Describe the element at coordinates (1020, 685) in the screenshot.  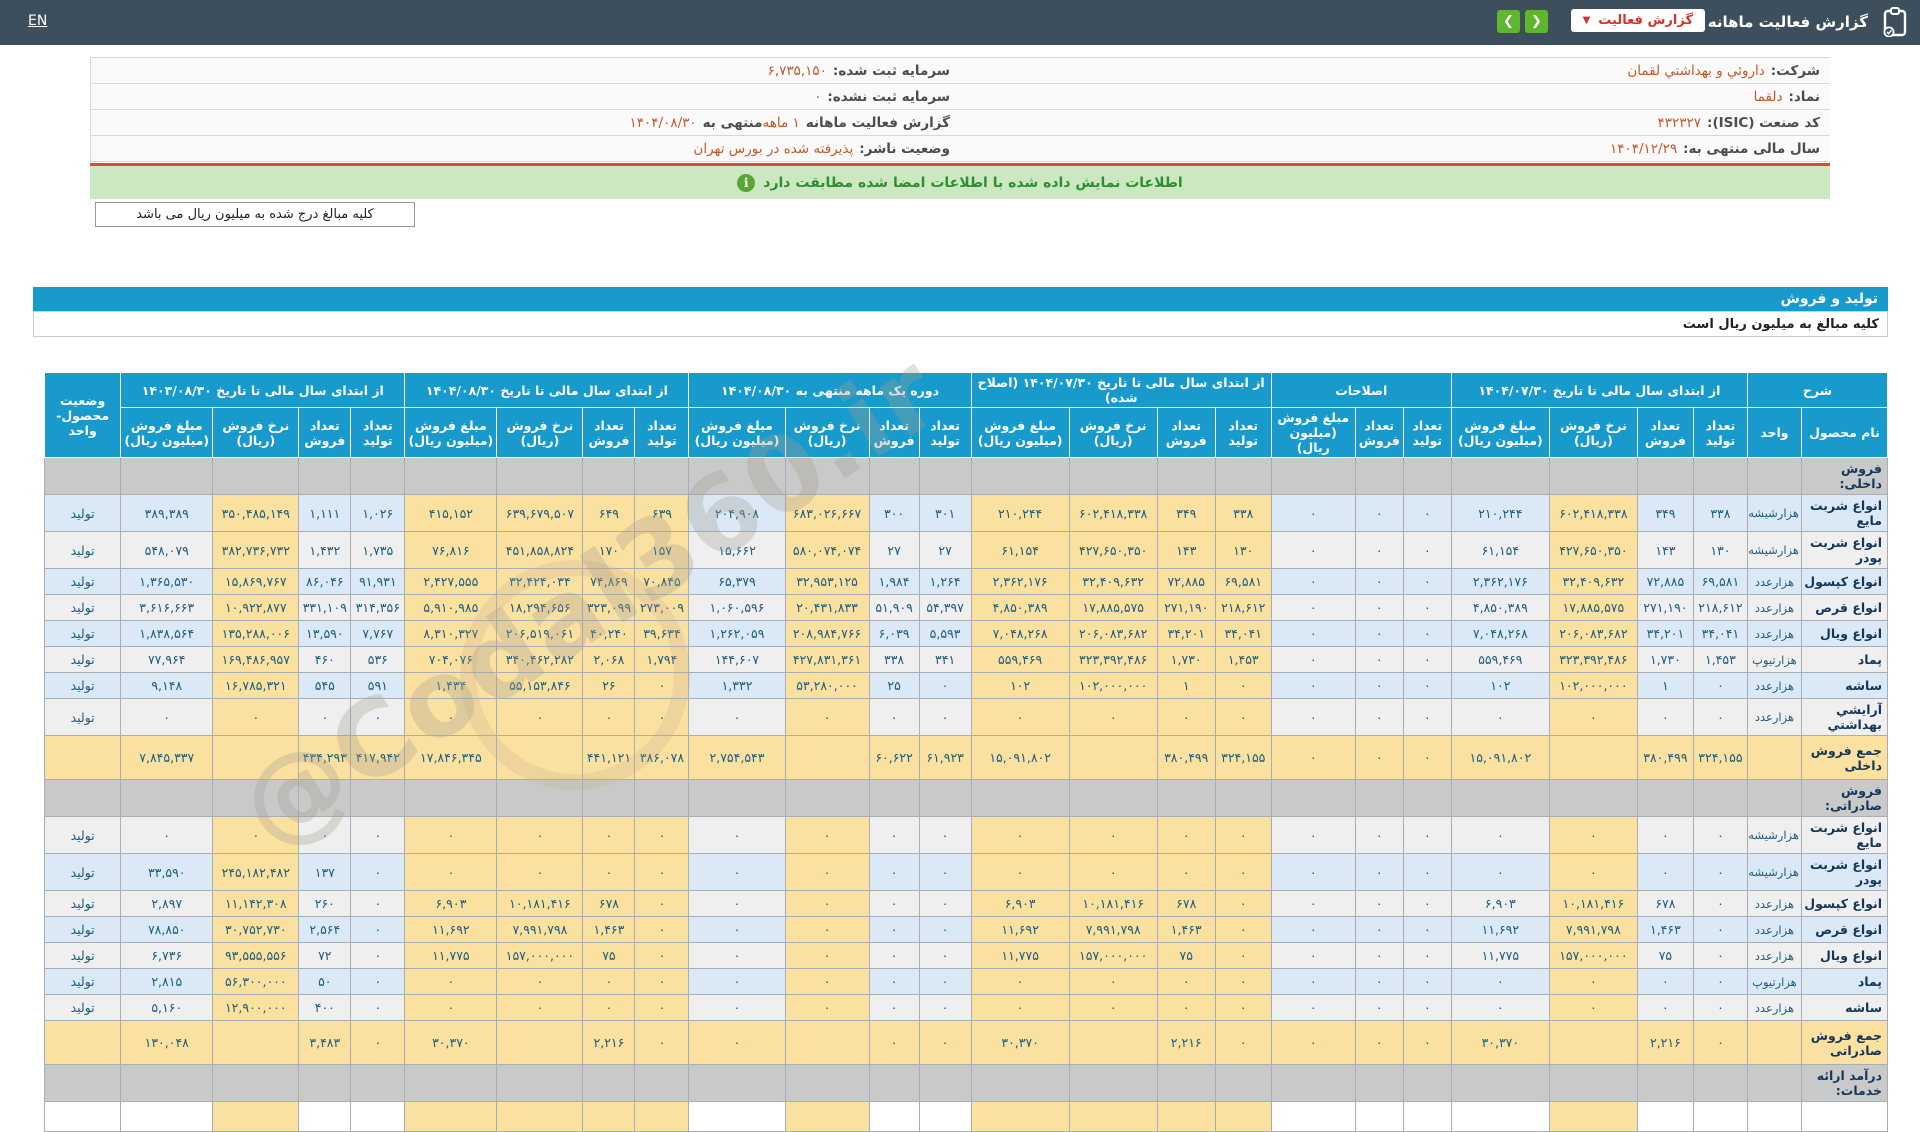
I see `value-cell: ۱۰۲` at that location.